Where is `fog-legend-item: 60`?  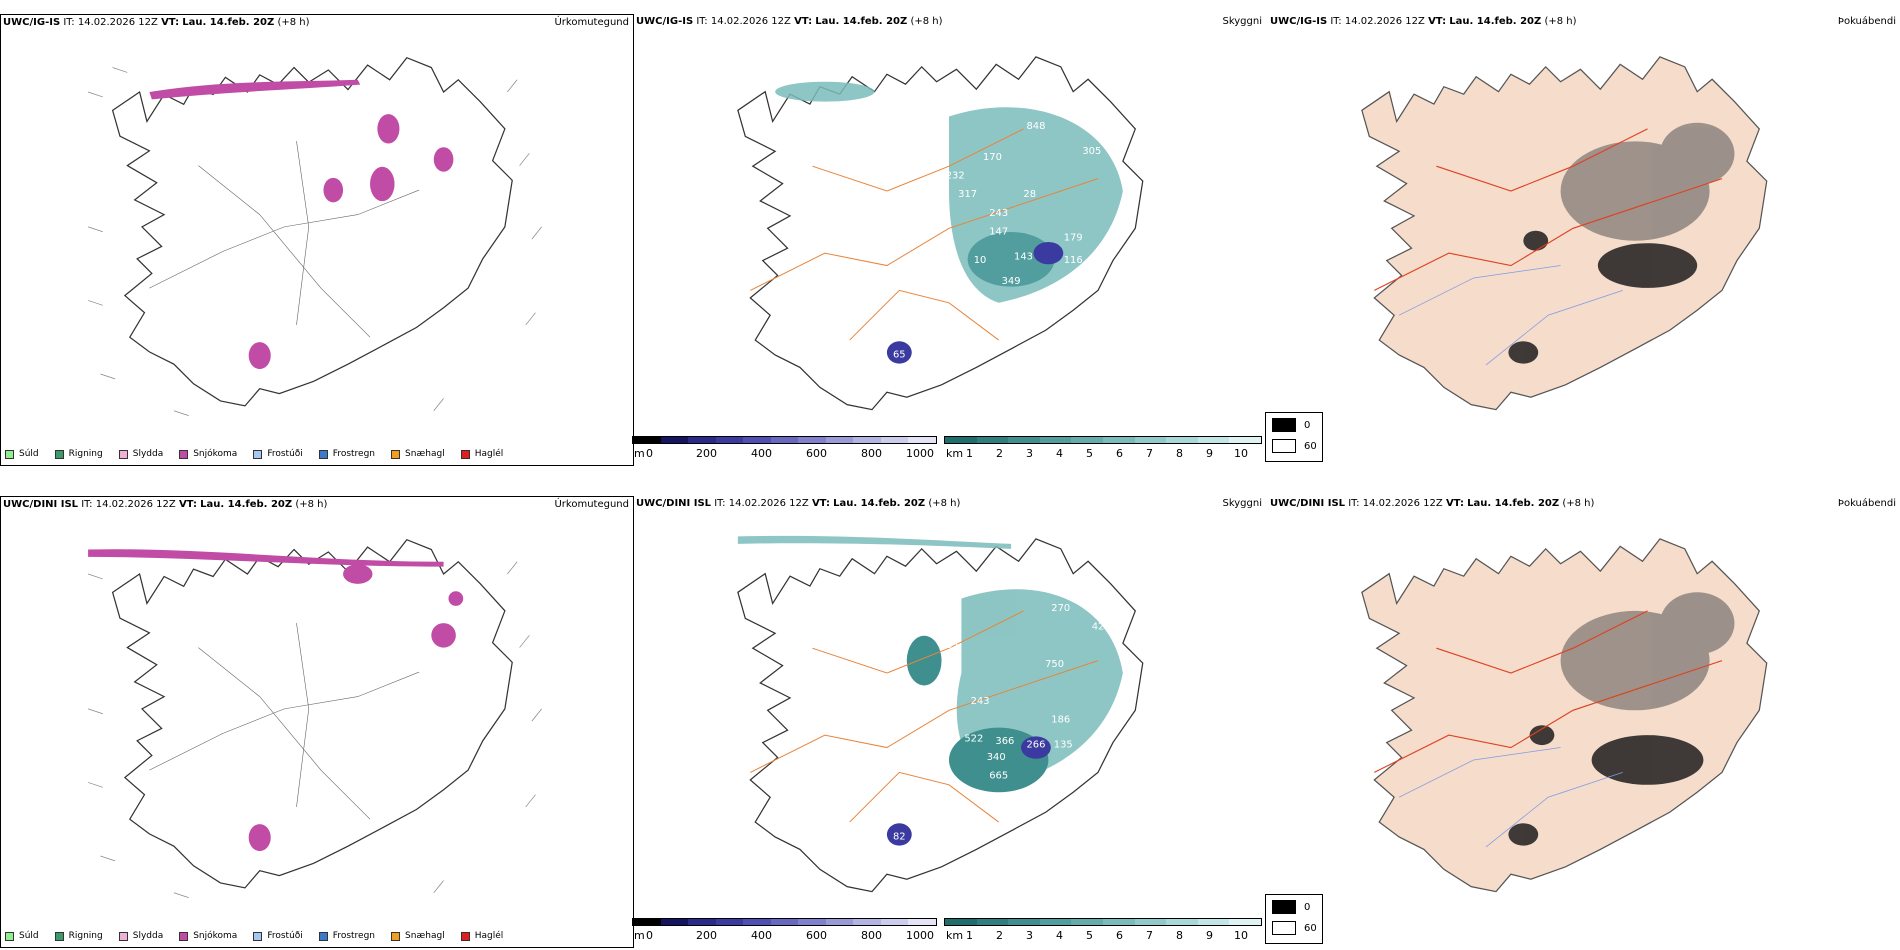 fog-legend-item: 60 is located at coordinates (1294, 446).